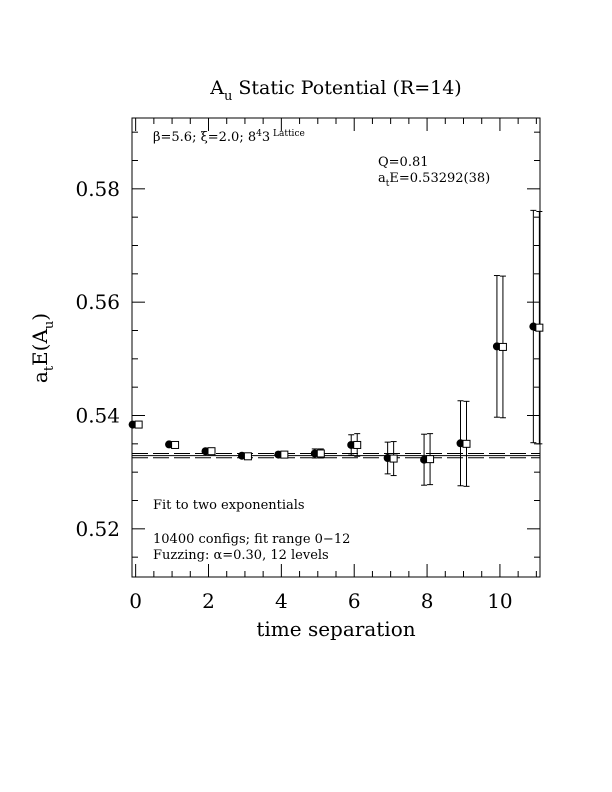 The image size is (612, 792). What do you see at coordinates (208, 601) in the screenshot?
I see `x-tick-label: 2` at bounding box center [208, 601].